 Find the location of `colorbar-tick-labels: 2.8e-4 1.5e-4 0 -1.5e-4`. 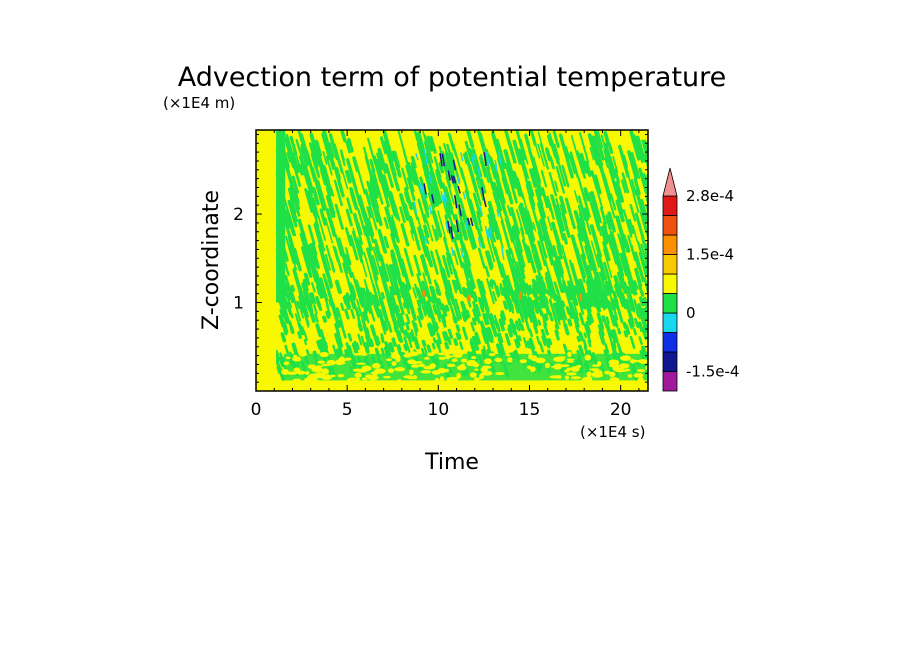

colorbar-tick-labels: 2.8e-4 1.5e-4 0 -1.5e-4 is located at coordinates (712, 284).